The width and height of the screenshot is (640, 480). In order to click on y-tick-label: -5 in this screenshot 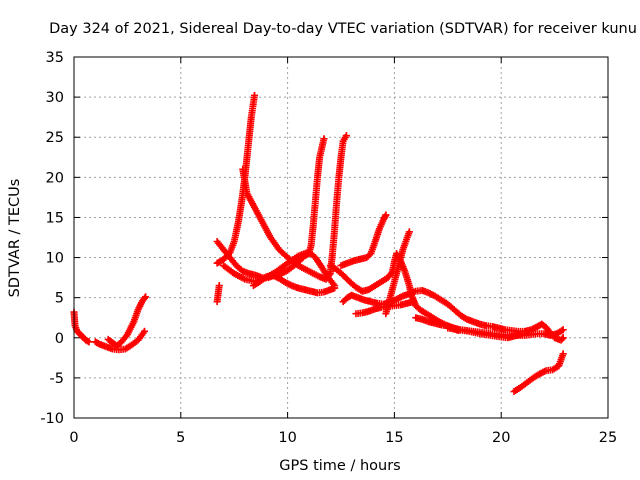, I will do `click(57, 379)`.